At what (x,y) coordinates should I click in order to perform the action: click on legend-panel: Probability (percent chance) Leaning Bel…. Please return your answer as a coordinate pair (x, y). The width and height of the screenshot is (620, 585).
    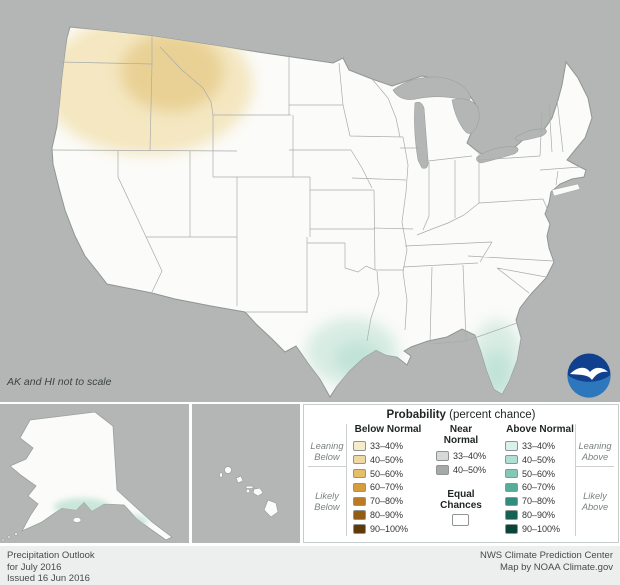
    Looking at the image, I should click on (461, 473).